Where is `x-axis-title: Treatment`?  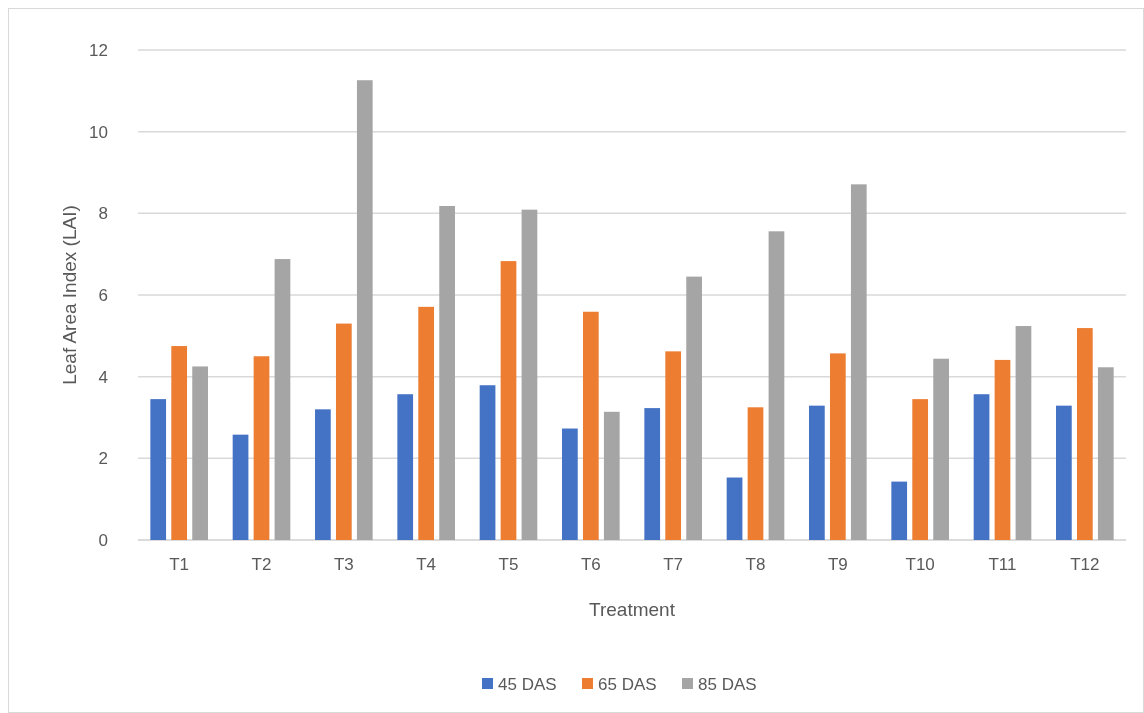
x-axis-title: Treatment is located at coordinates (632, 609).